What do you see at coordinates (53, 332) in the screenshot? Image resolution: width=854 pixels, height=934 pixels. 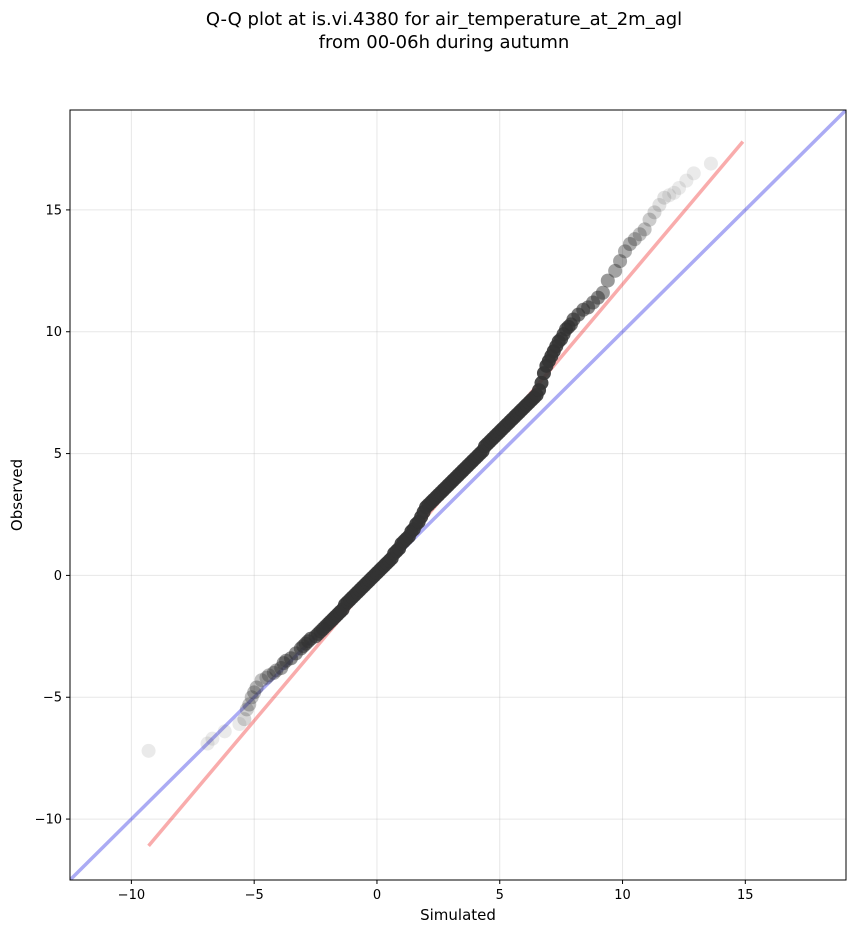 I see `y-tick-label: 10` at bounding box center [53, 332].